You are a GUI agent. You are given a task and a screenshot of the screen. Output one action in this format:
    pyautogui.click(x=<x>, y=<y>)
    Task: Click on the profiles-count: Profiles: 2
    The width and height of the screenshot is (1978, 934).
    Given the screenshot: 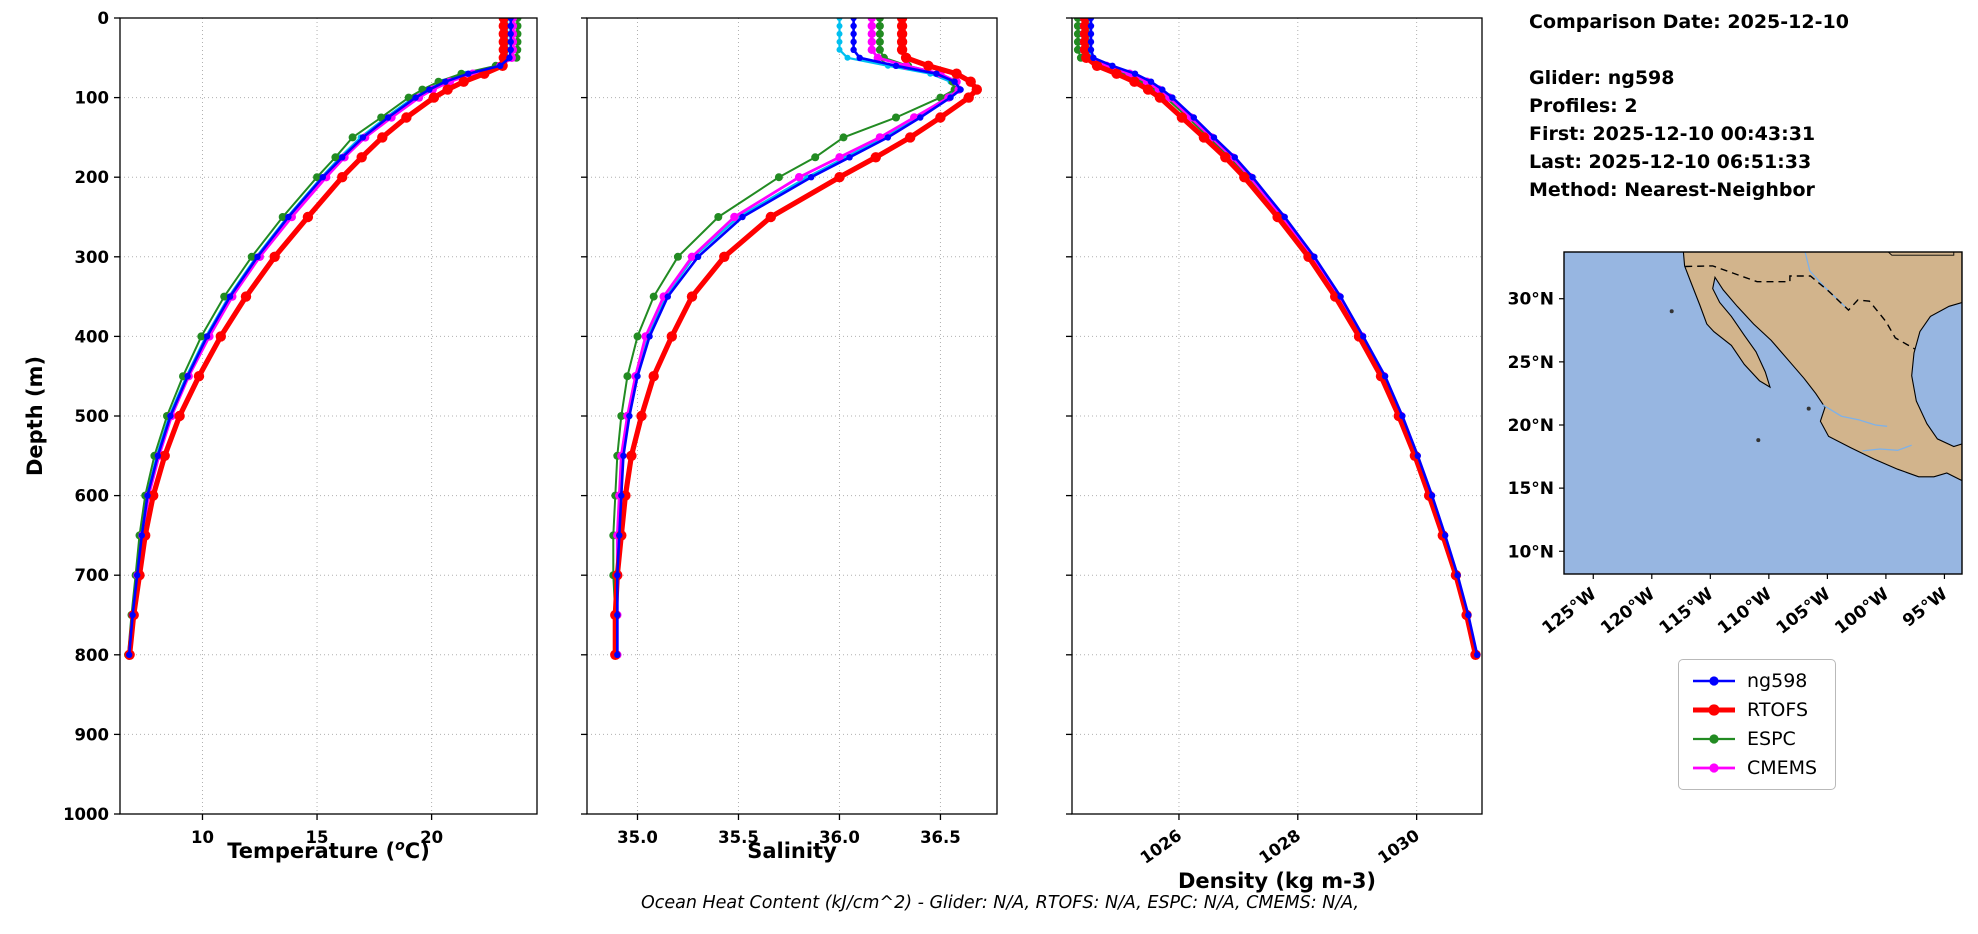 What is the action you would take?
    pyautogui.click(x=1583, y=106)
    